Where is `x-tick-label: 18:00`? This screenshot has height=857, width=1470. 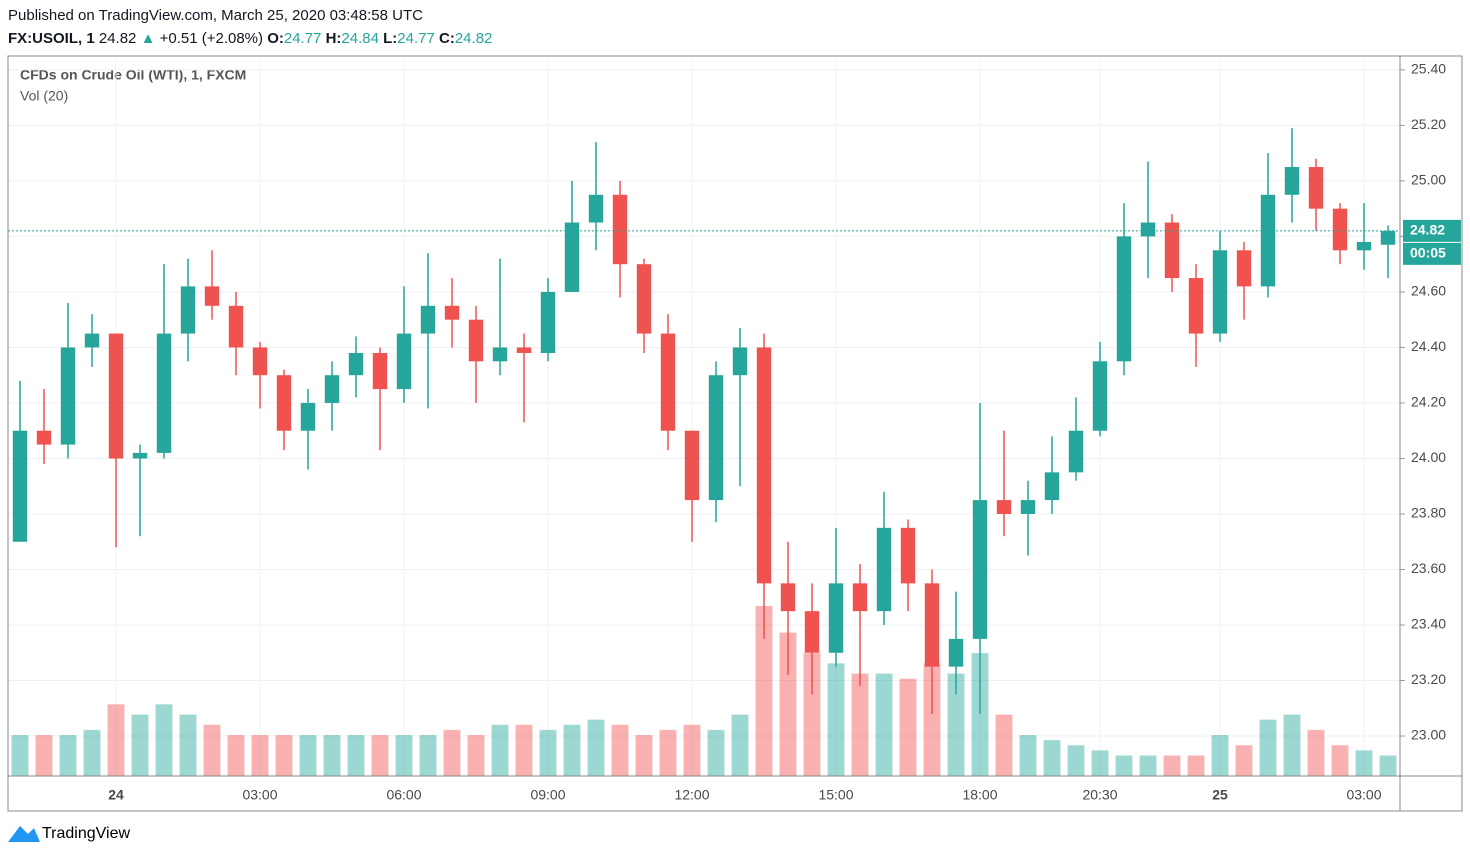 x-tick-label: 18:00 is located at coordinates (979, 795).